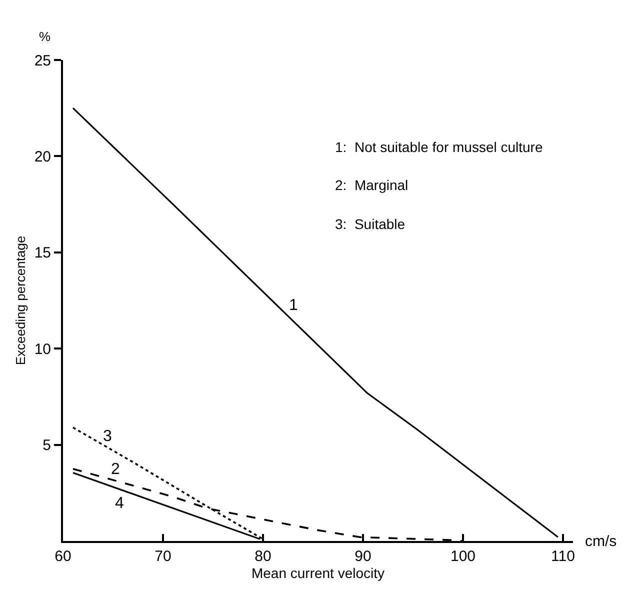 The height and width of the screenshot is (594, 637). I want to click on series-label: 3, so click(107, 436).